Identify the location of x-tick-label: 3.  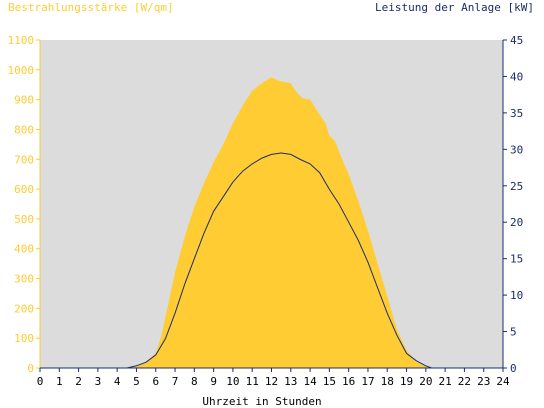
(98, 381).